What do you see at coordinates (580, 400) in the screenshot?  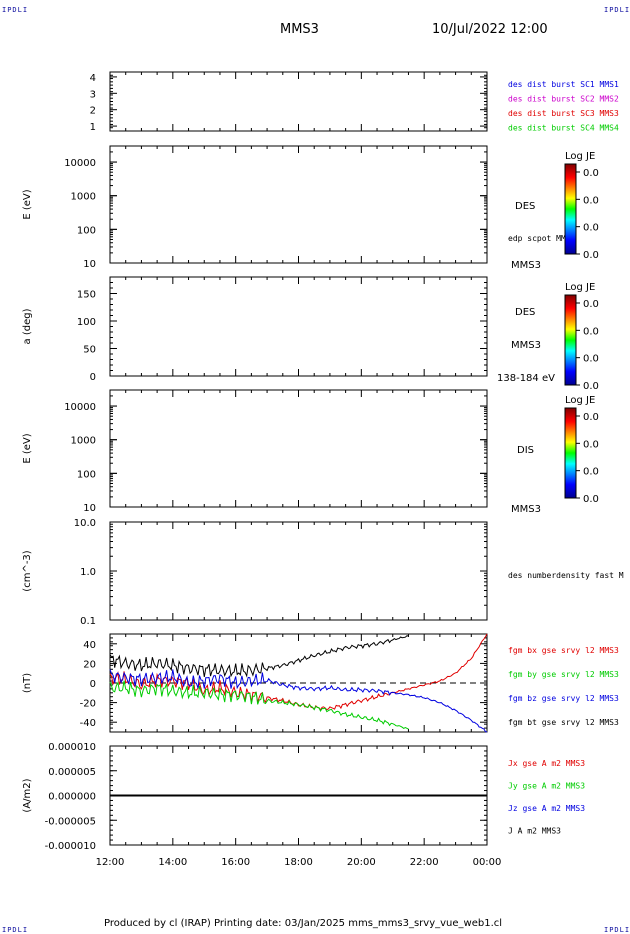 I see `colorbar-title-dis-energy: Log JE` at bounding box center [580, 400].